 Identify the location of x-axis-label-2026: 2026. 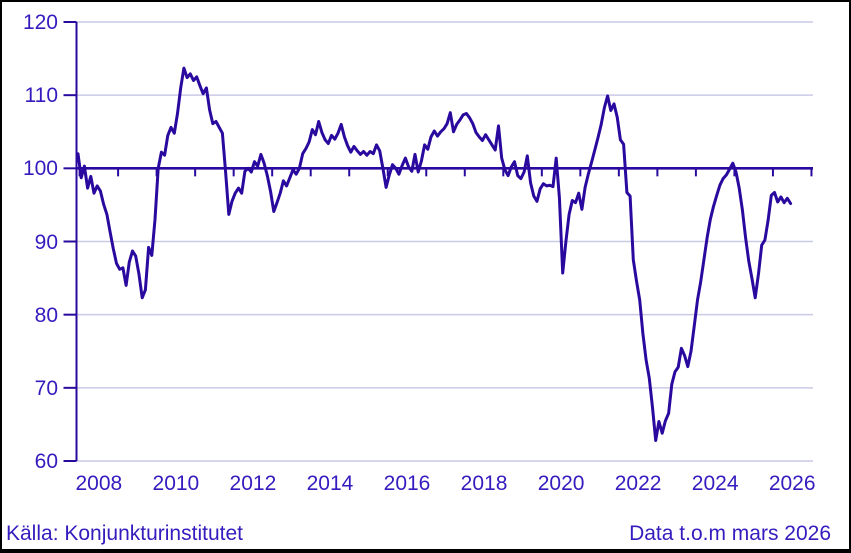
(792, 483).